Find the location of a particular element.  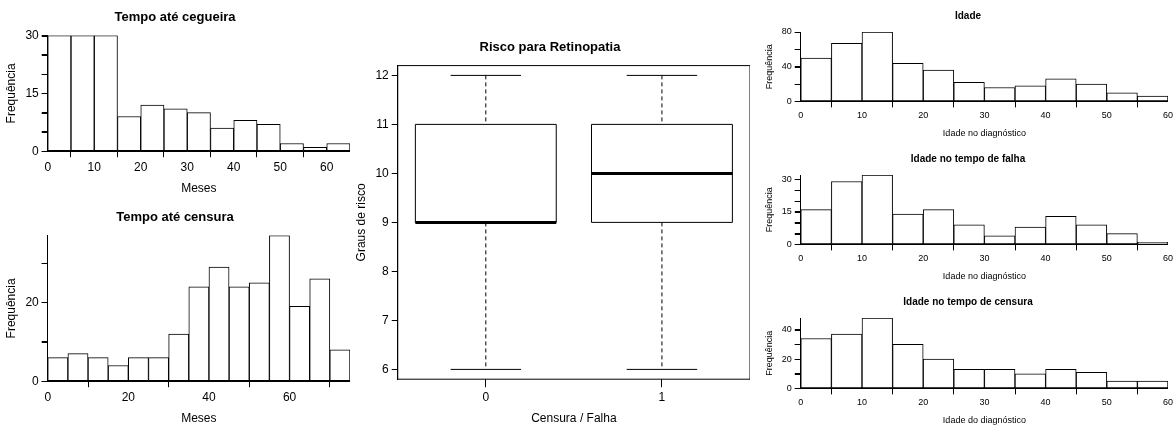

y-tick-label: 8 is located at coordinates (386, 270).